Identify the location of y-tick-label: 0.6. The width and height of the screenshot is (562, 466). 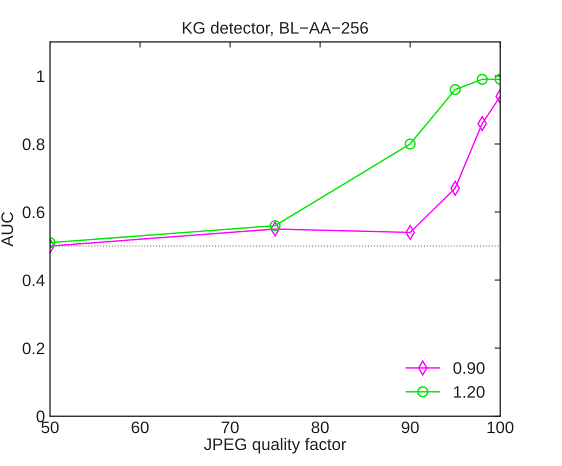
(33, 212).